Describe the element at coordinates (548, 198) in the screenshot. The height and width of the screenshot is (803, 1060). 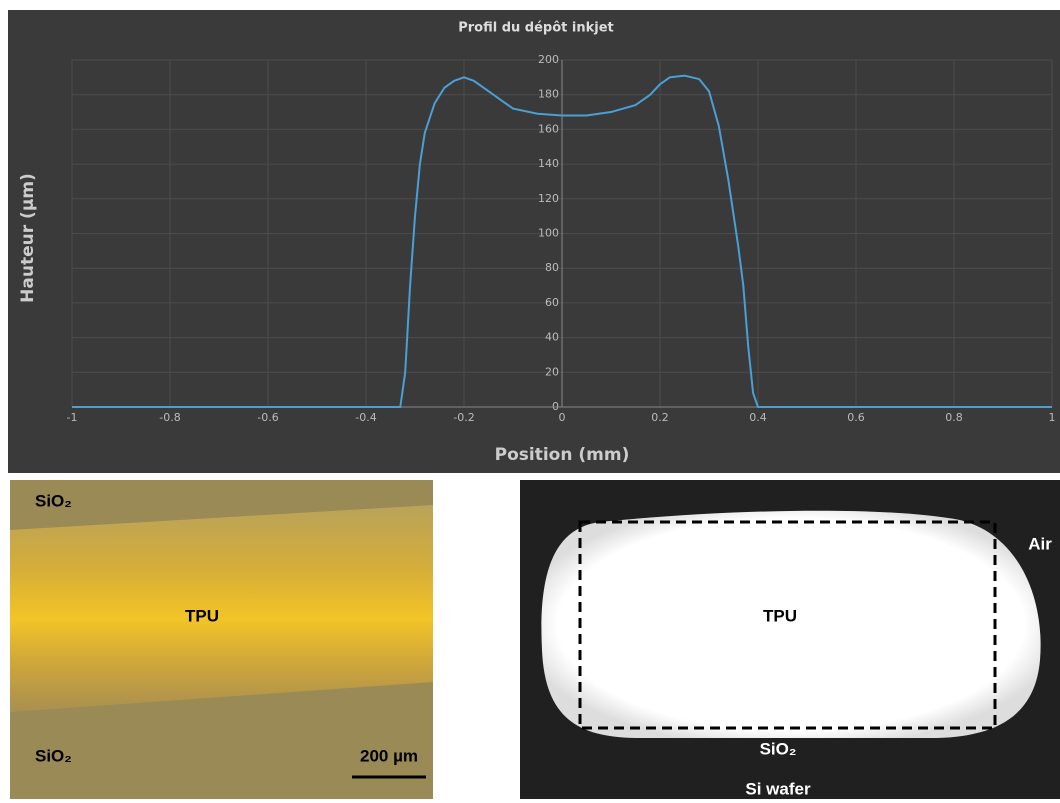
I see `y-tick-label: 120` at that location.